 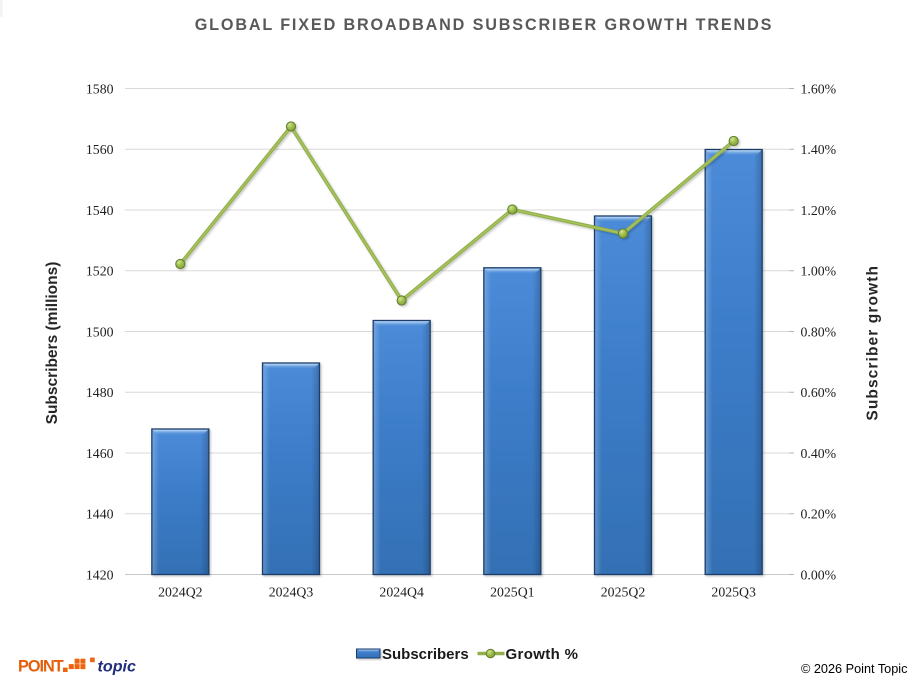 I want to click on svg-text: 1.00%, so click(x=819, y=271).